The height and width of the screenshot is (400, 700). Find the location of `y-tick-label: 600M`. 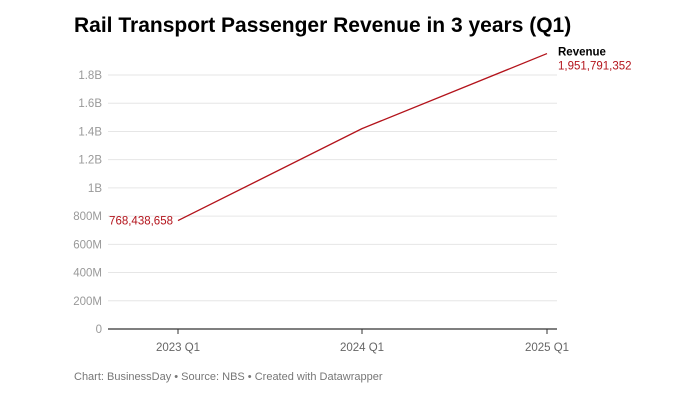

y-tick-label: 600M is located at coordinates (87, 245).